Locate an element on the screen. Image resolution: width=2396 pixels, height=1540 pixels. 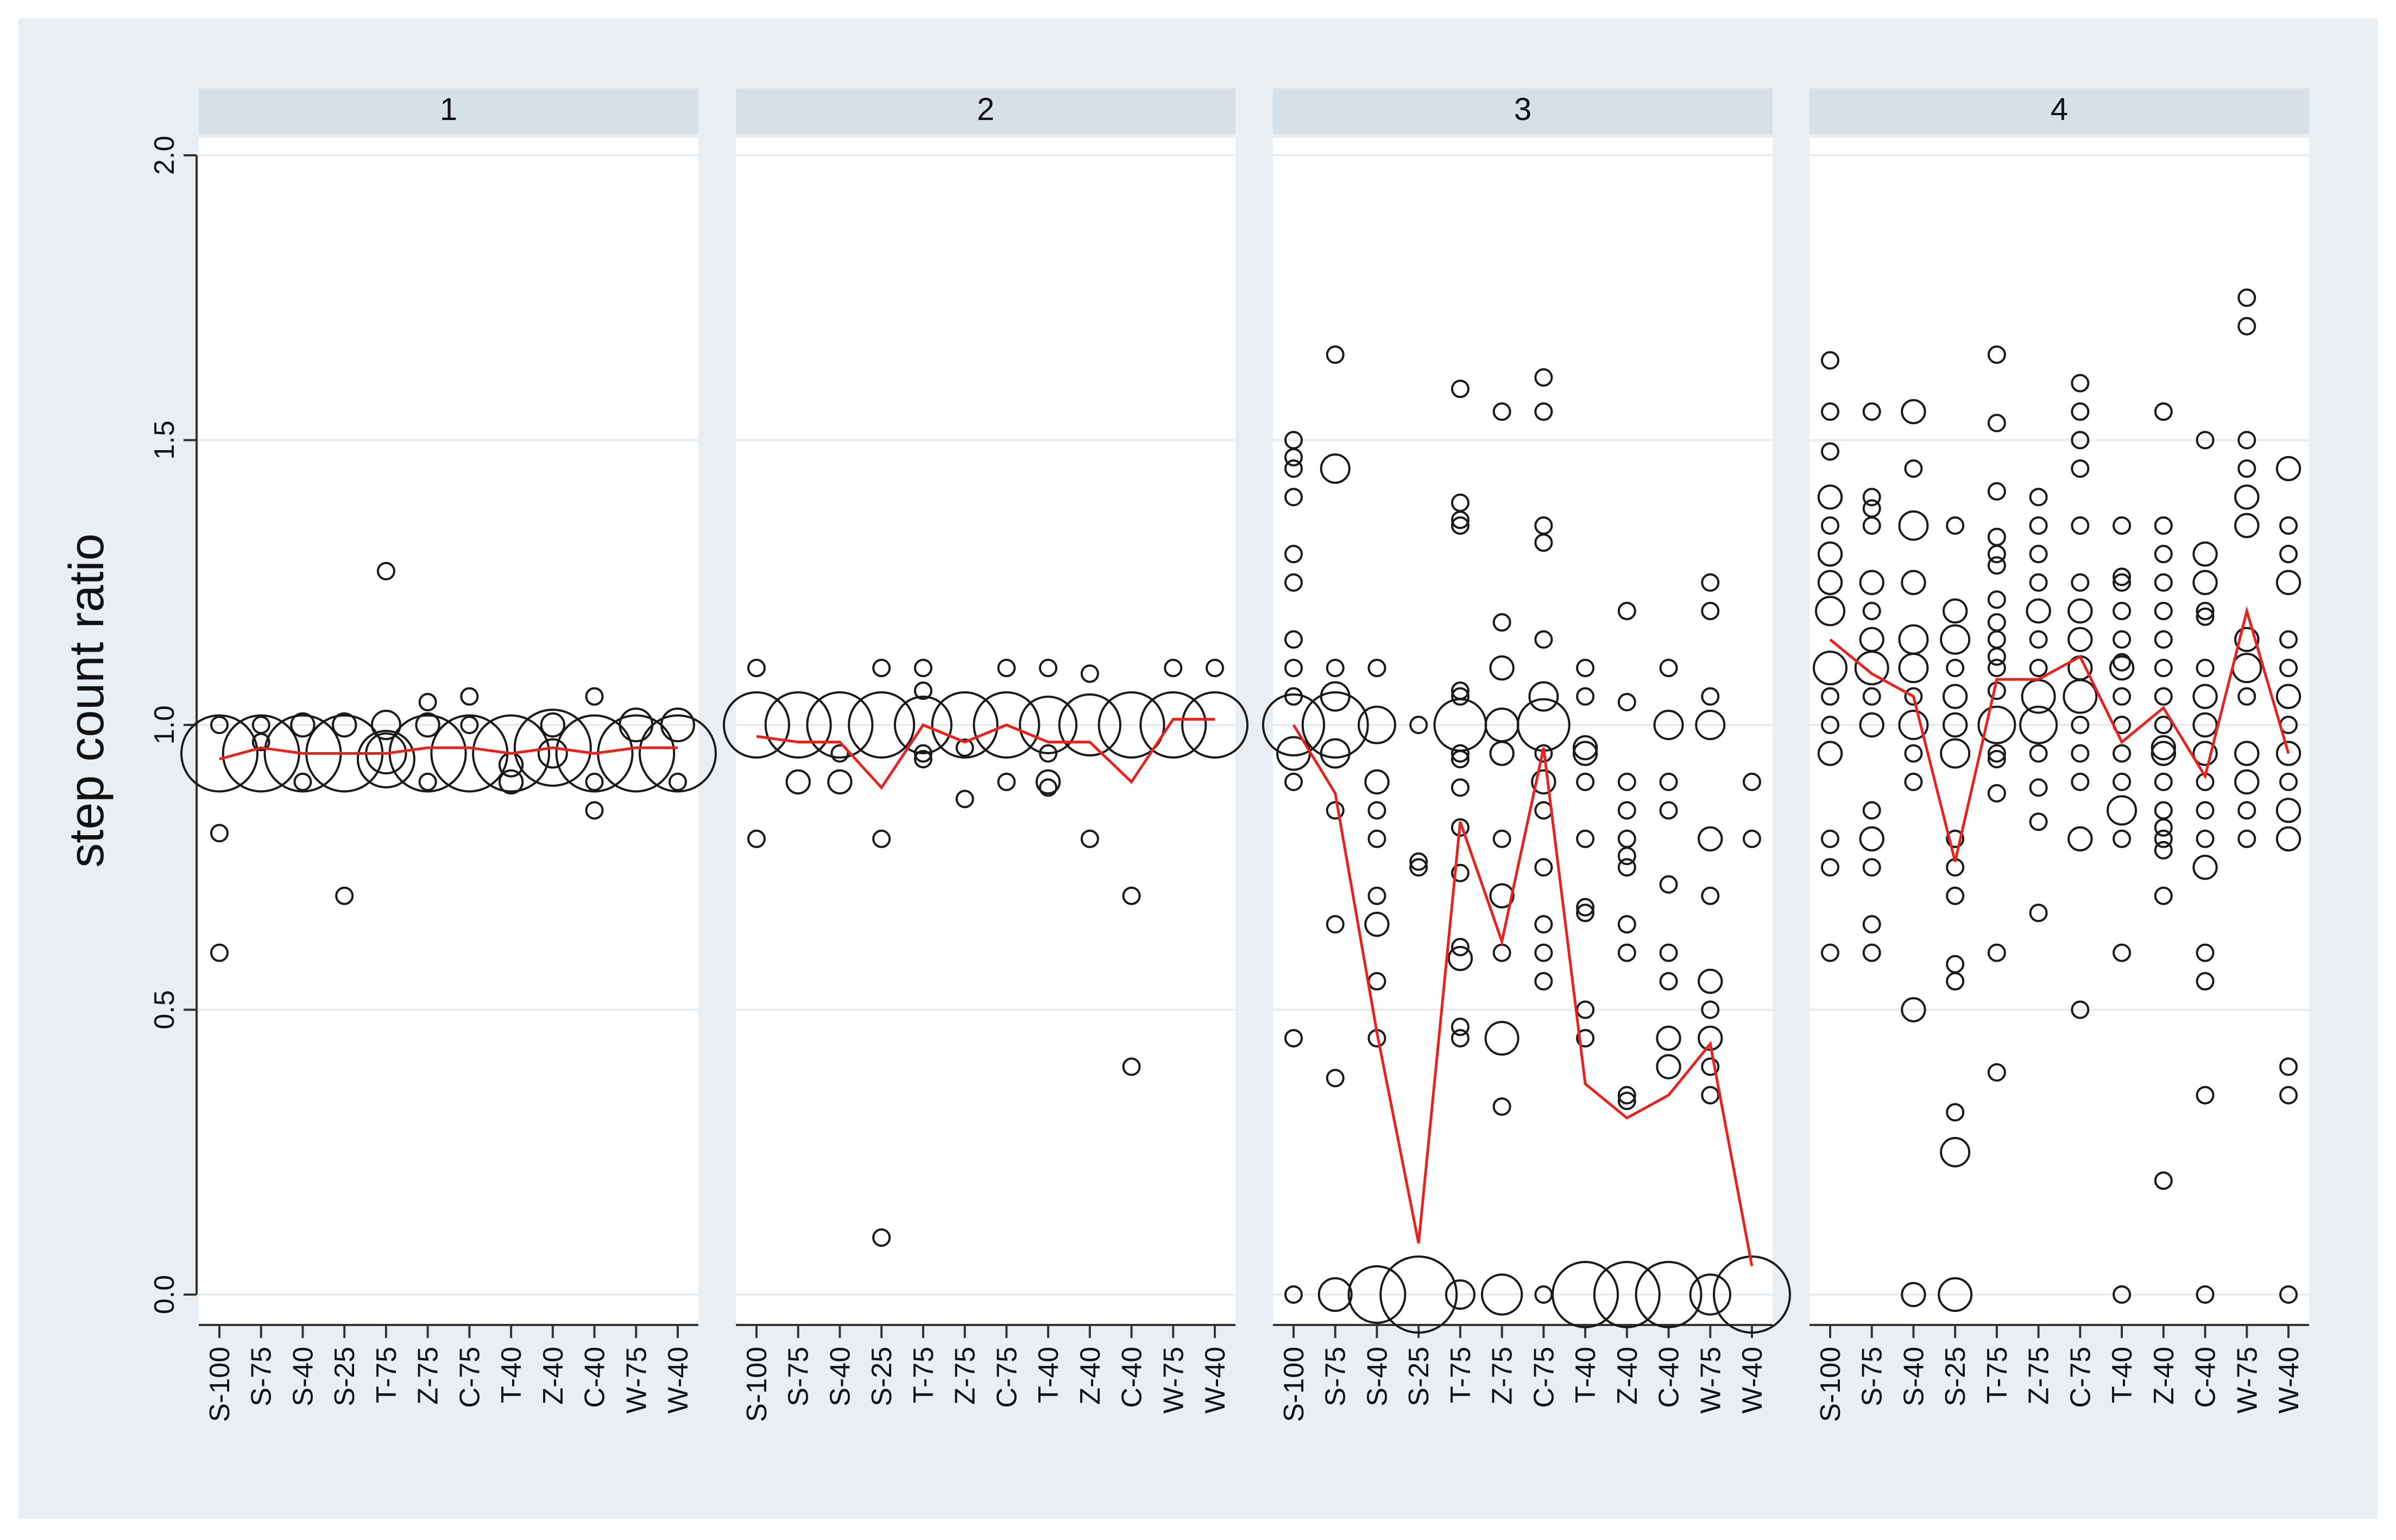
x-tick-label: C-75 is located at coordinates (469, 1378).